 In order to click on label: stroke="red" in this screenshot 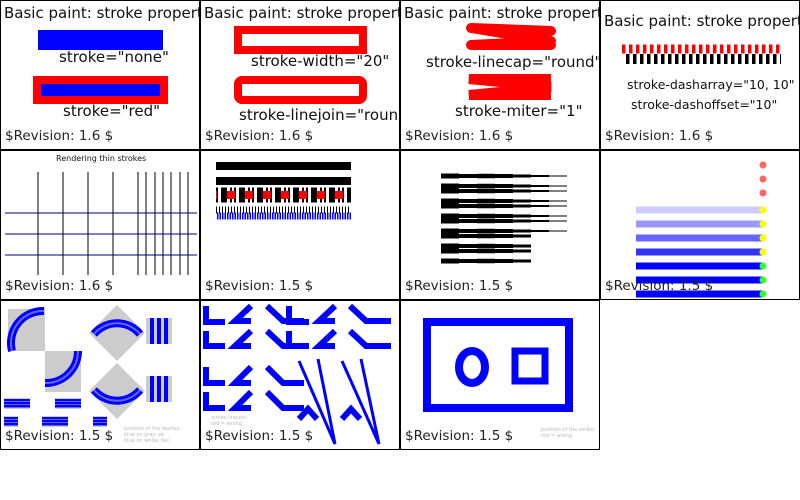, I will do `click(112, 111)`.